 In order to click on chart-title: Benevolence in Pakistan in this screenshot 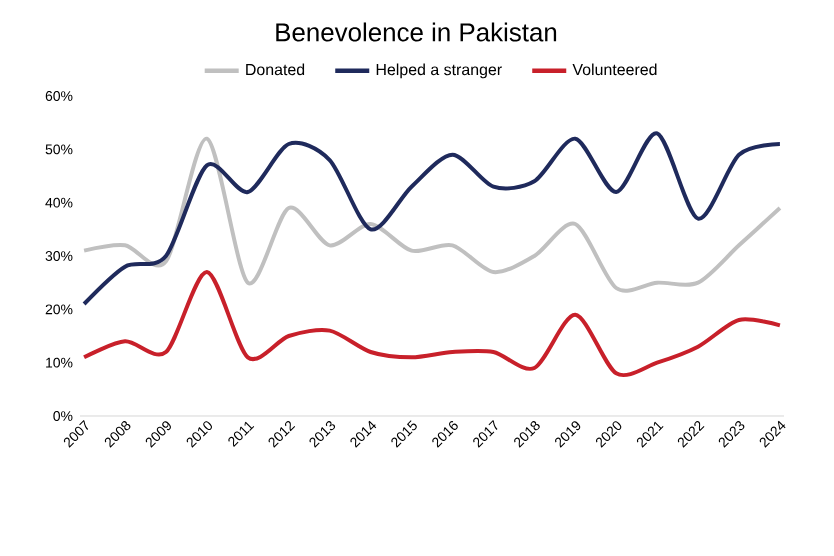, I will do `click(416, 32)`.